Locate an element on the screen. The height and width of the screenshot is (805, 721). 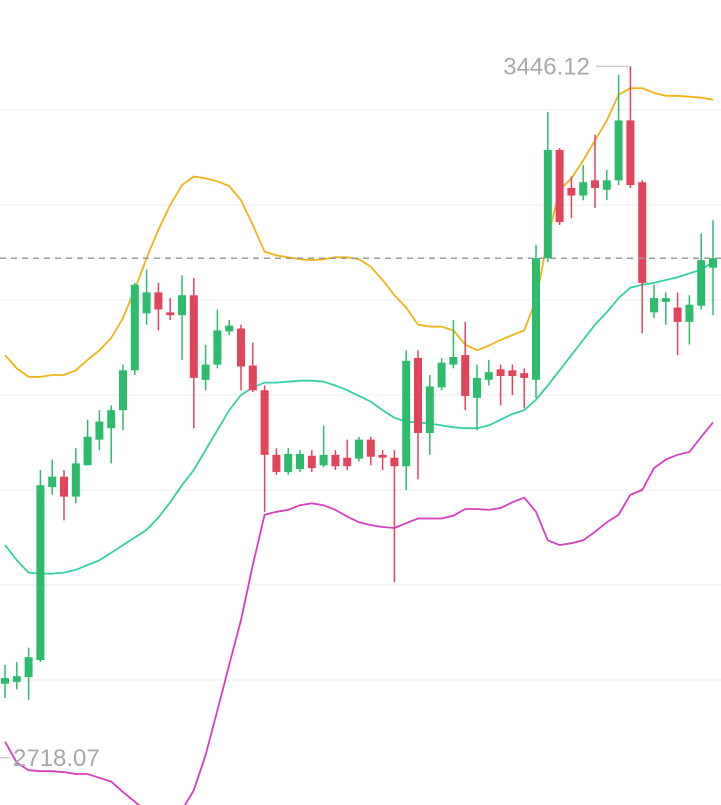
min-label: 2718.07 is located at coordinates (56, 758).